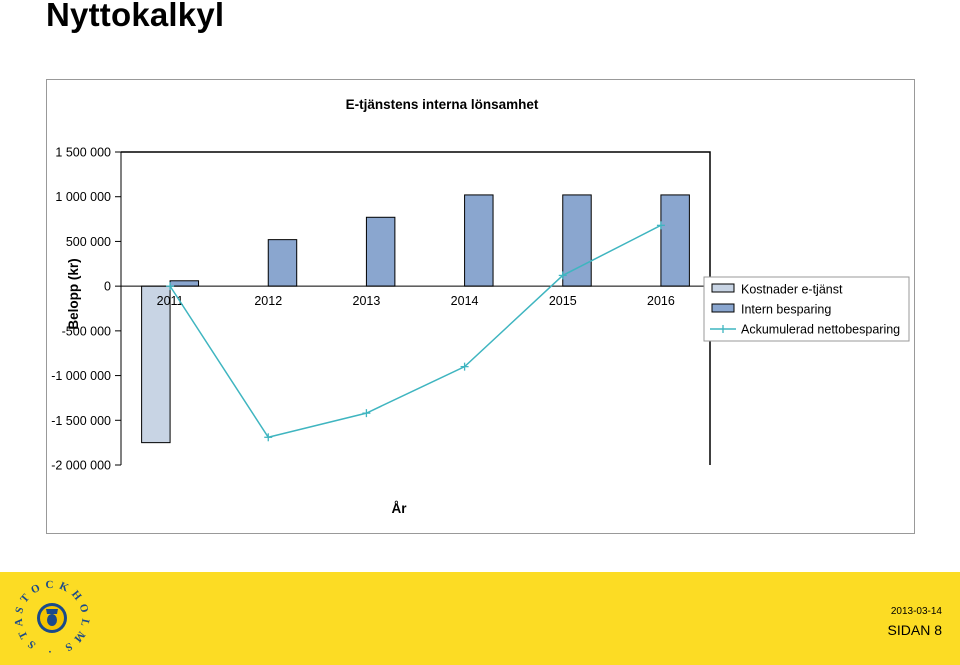 This screenshot has width=960, height=665. What do you see at coordinates (914, 630) in the screenshot?
I see `page-number: SIDAN 8` at bounding box center [914, 630].